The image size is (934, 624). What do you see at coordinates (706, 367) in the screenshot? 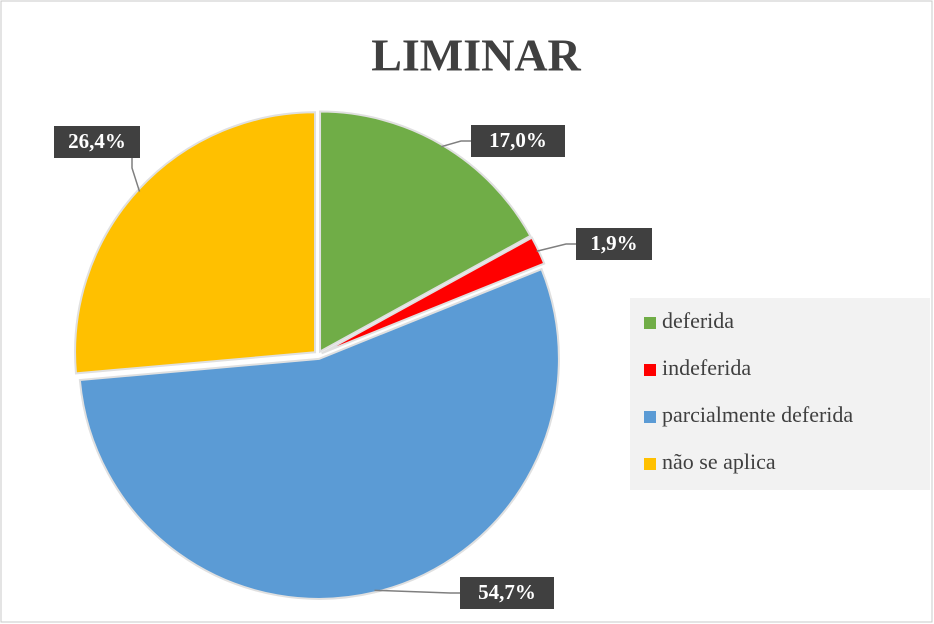
I see `legend-label: indeferida` at bounding box center [706, 367].